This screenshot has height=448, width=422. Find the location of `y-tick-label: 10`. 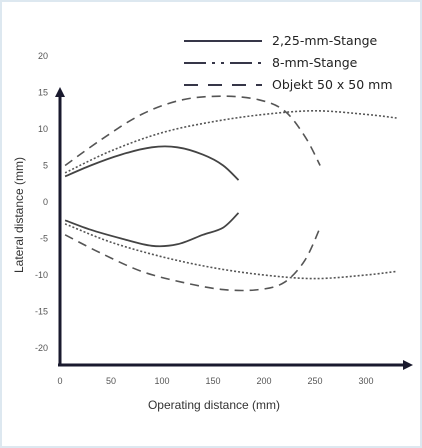

y-tick-label: 10 is located at coordinates (43, 129).